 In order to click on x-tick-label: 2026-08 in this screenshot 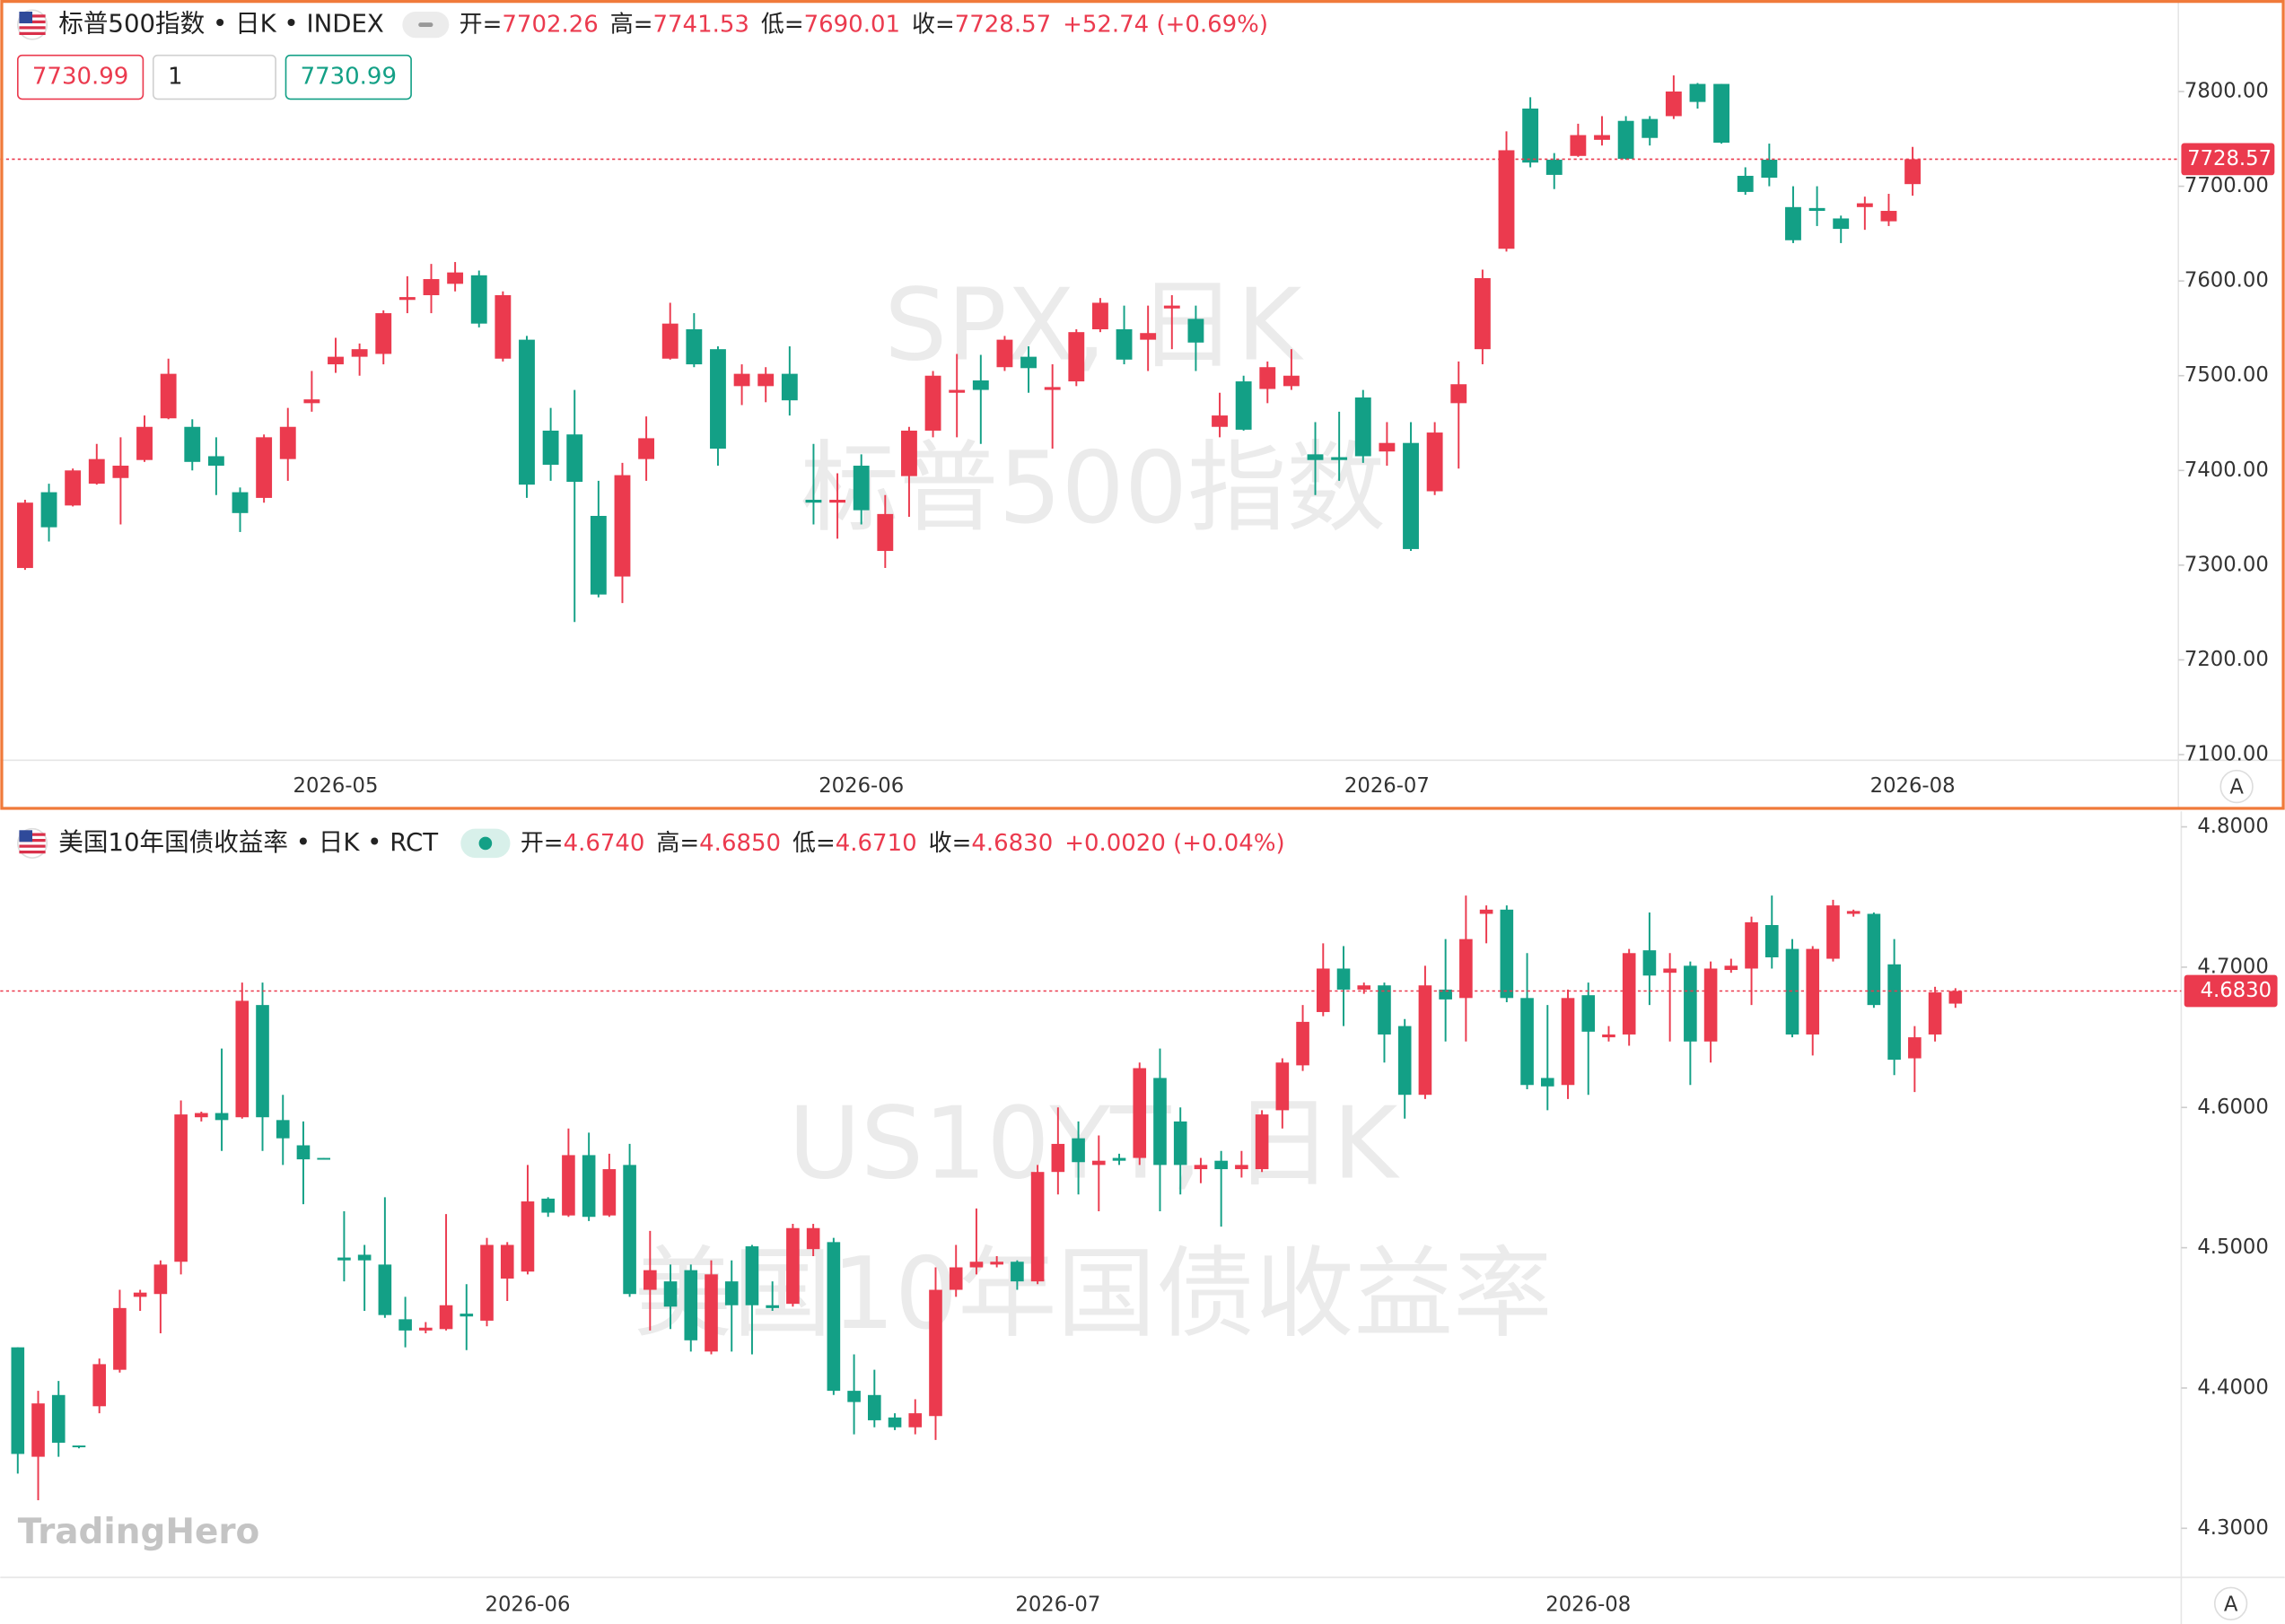, I will do `click(1588, 1604)`.